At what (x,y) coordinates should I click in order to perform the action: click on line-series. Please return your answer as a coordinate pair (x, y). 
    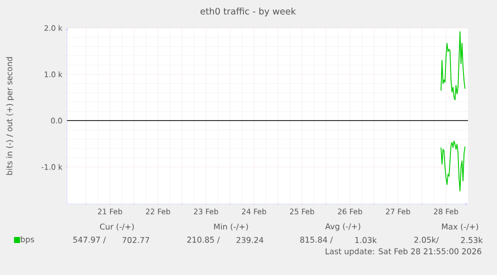
    Looking at the image, I should click on (453, 65).